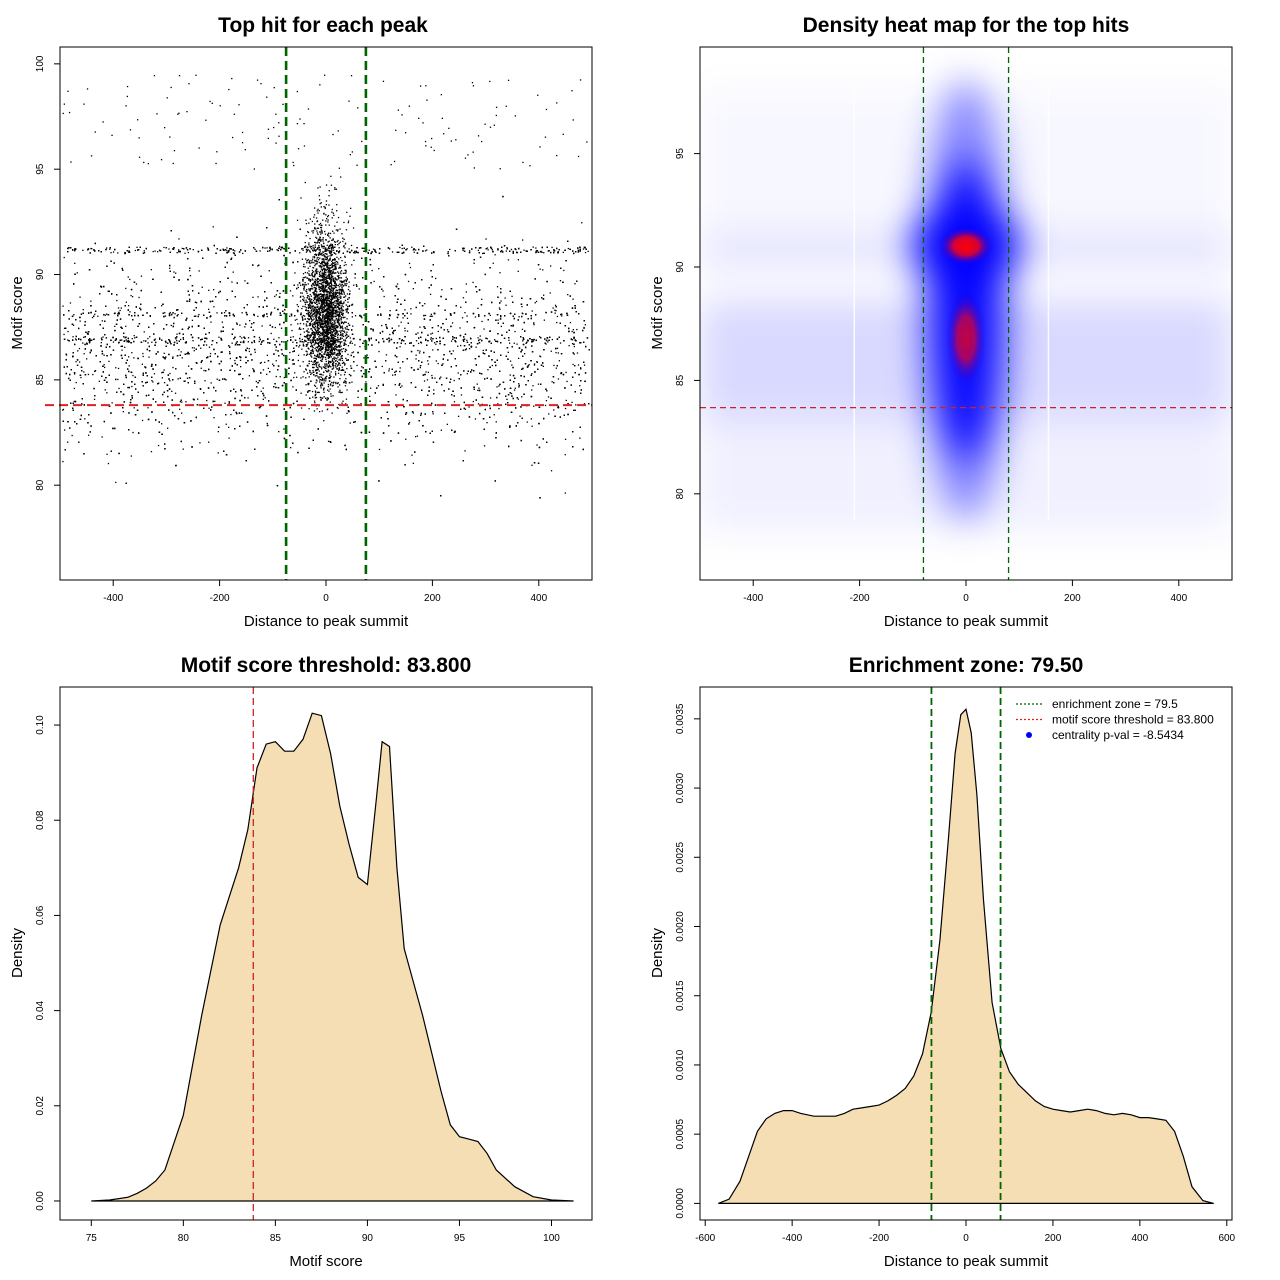 The height and width of the screenshot is (1280, 1280). What do you see at coordinates (323, 25) in the screenshot?
I see `scatter-title: Top hit for each peak` at bounding box center [323, 25].